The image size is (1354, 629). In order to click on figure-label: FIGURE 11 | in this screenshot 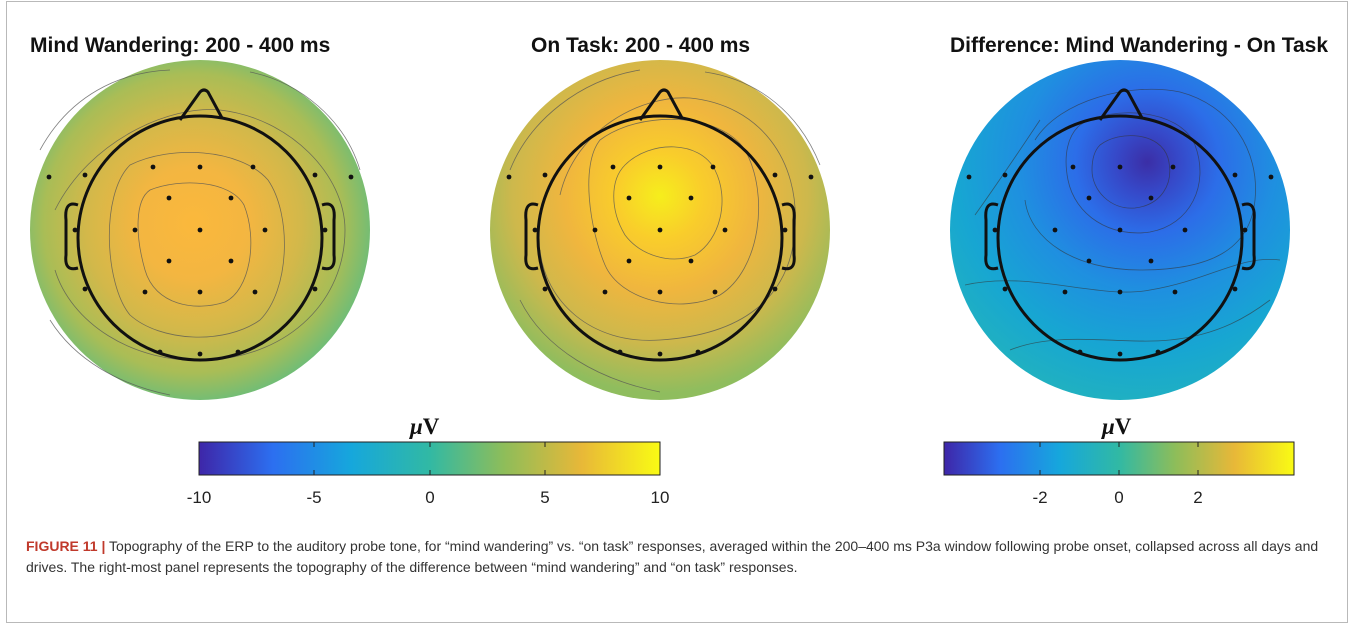, I will do `click(66, 546)`.